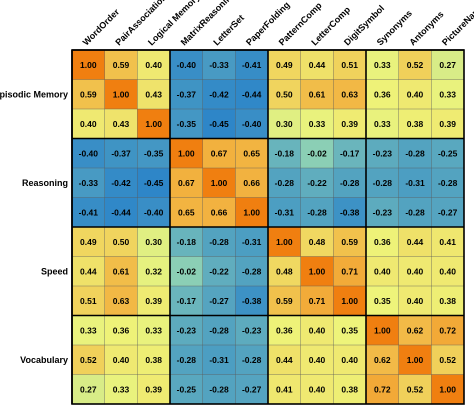  Describe the element at coordinates (44, 360) in the screenshot. I see `y-group-label: Vocabulary` at that location.